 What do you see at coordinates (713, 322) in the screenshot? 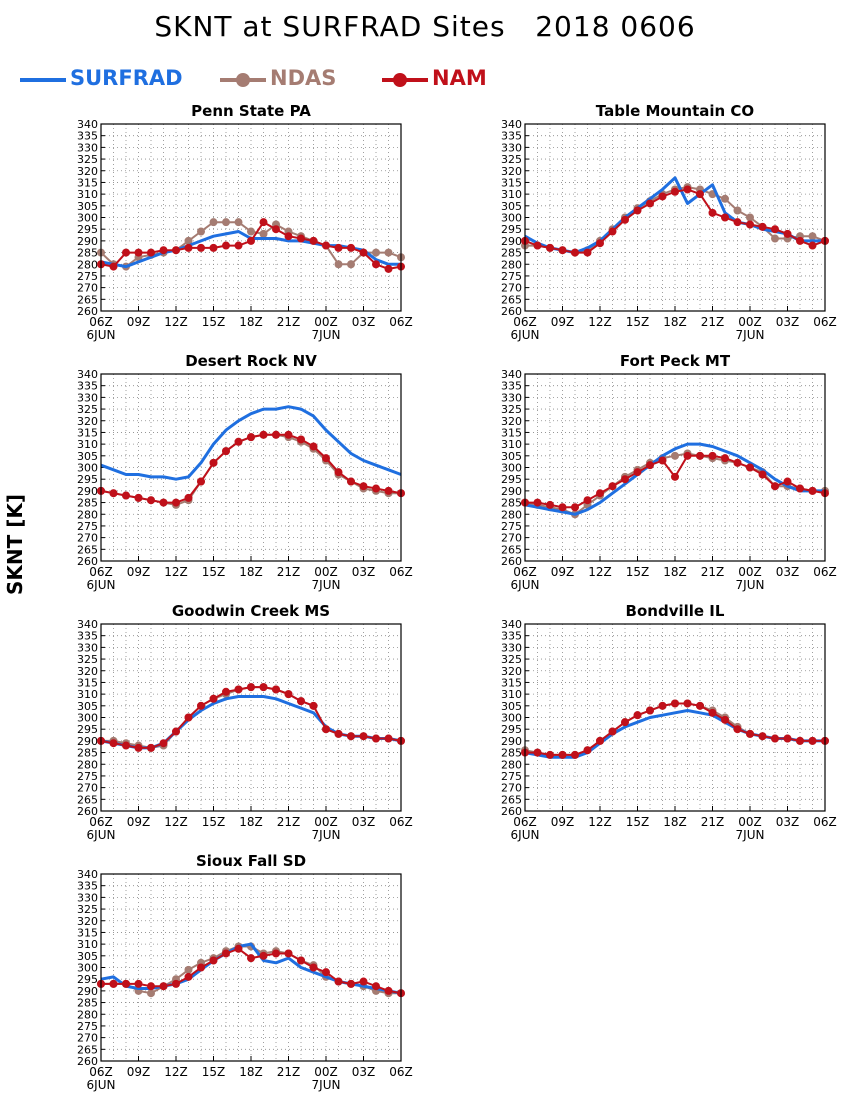
I see `x-tick-label: 21Z` at bounding box center [713, 322].